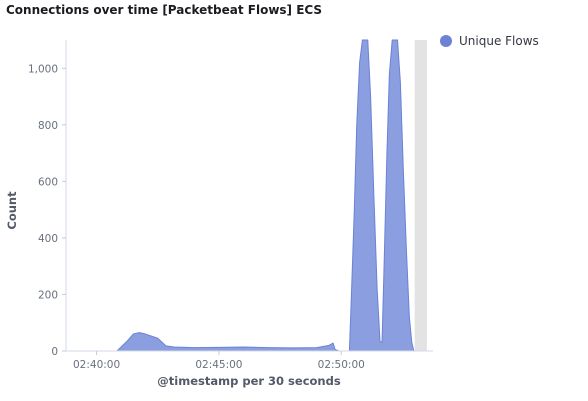 The image size is (588, 401). What do you see at coordinates (96, 365) in the screenshot?
I see `x-tick-label: 02:40:00` at bounding box center [96, 365].